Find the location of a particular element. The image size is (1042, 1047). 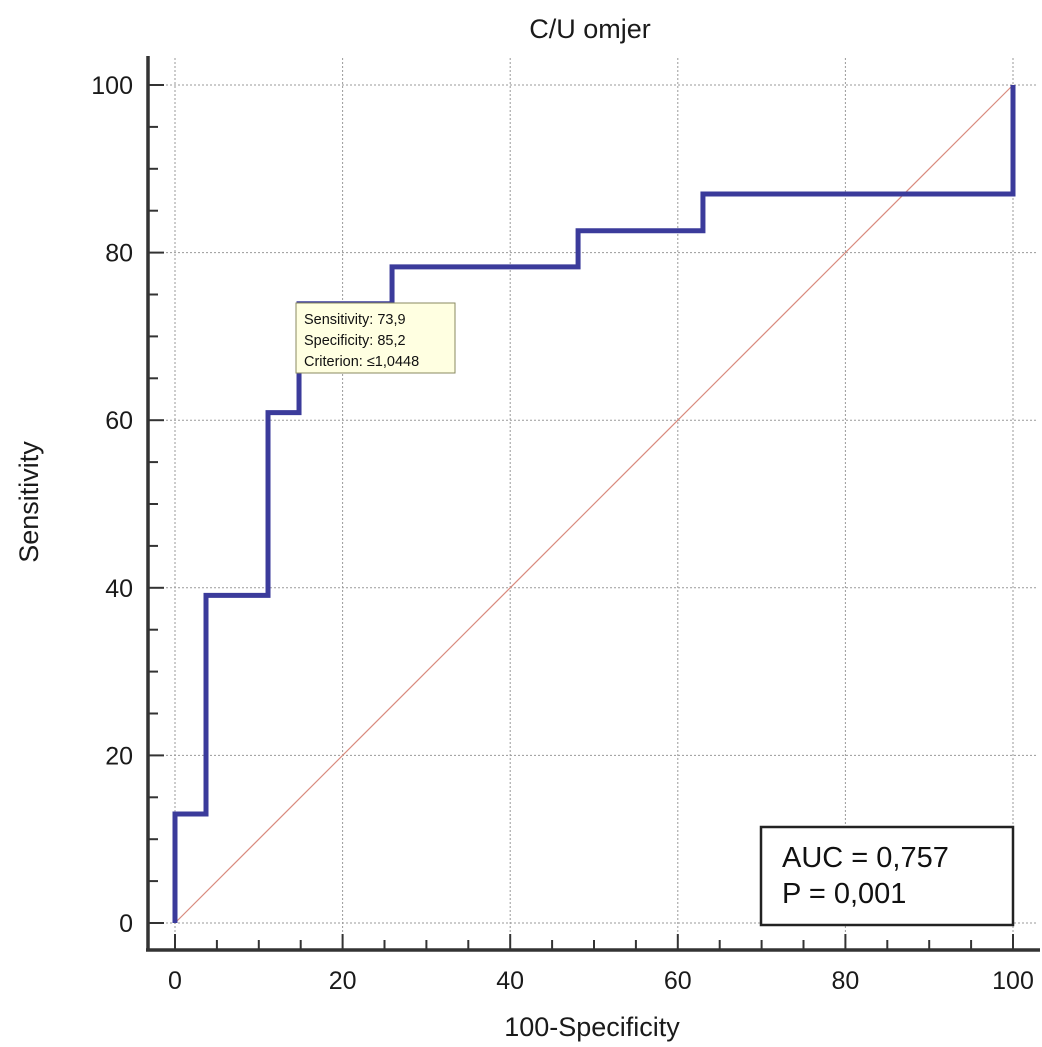

y-tick-label: 0 is located at coordinates (126, 924).